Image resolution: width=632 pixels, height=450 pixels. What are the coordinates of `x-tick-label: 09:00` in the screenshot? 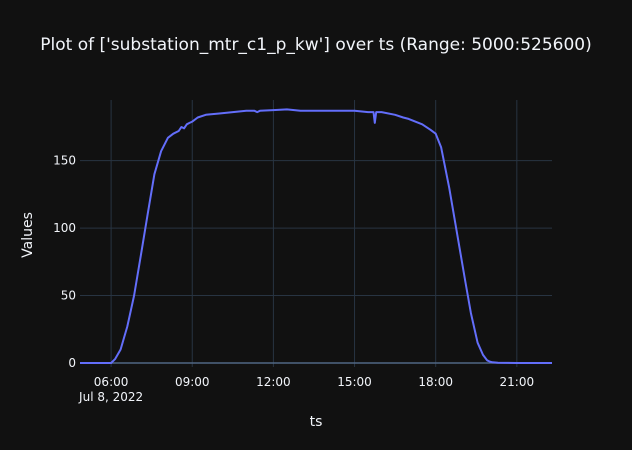 It's located at (192, 382).